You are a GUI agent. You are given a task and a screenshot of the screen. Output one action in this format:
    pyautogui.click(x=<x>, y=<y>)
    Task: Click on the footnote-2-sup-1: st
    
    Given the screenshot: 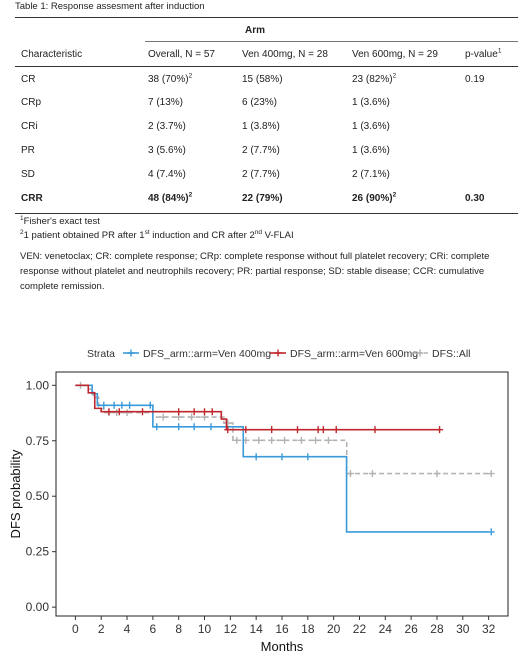 What is the action you would take?
    pyautogui.click(x=147, y=232)
    